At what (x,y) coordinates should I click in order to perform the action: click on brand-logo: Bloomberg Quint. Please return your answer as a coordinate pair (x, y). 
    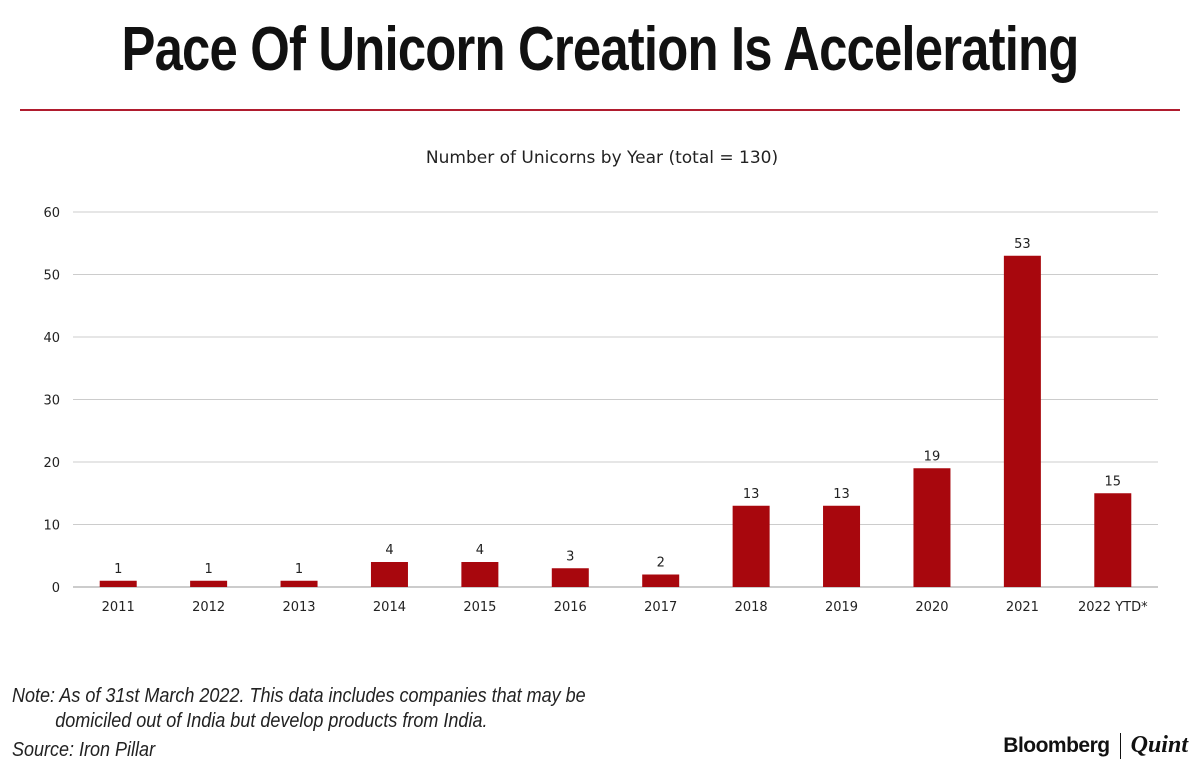
    Looking at the image, I should click on (1095, 745).